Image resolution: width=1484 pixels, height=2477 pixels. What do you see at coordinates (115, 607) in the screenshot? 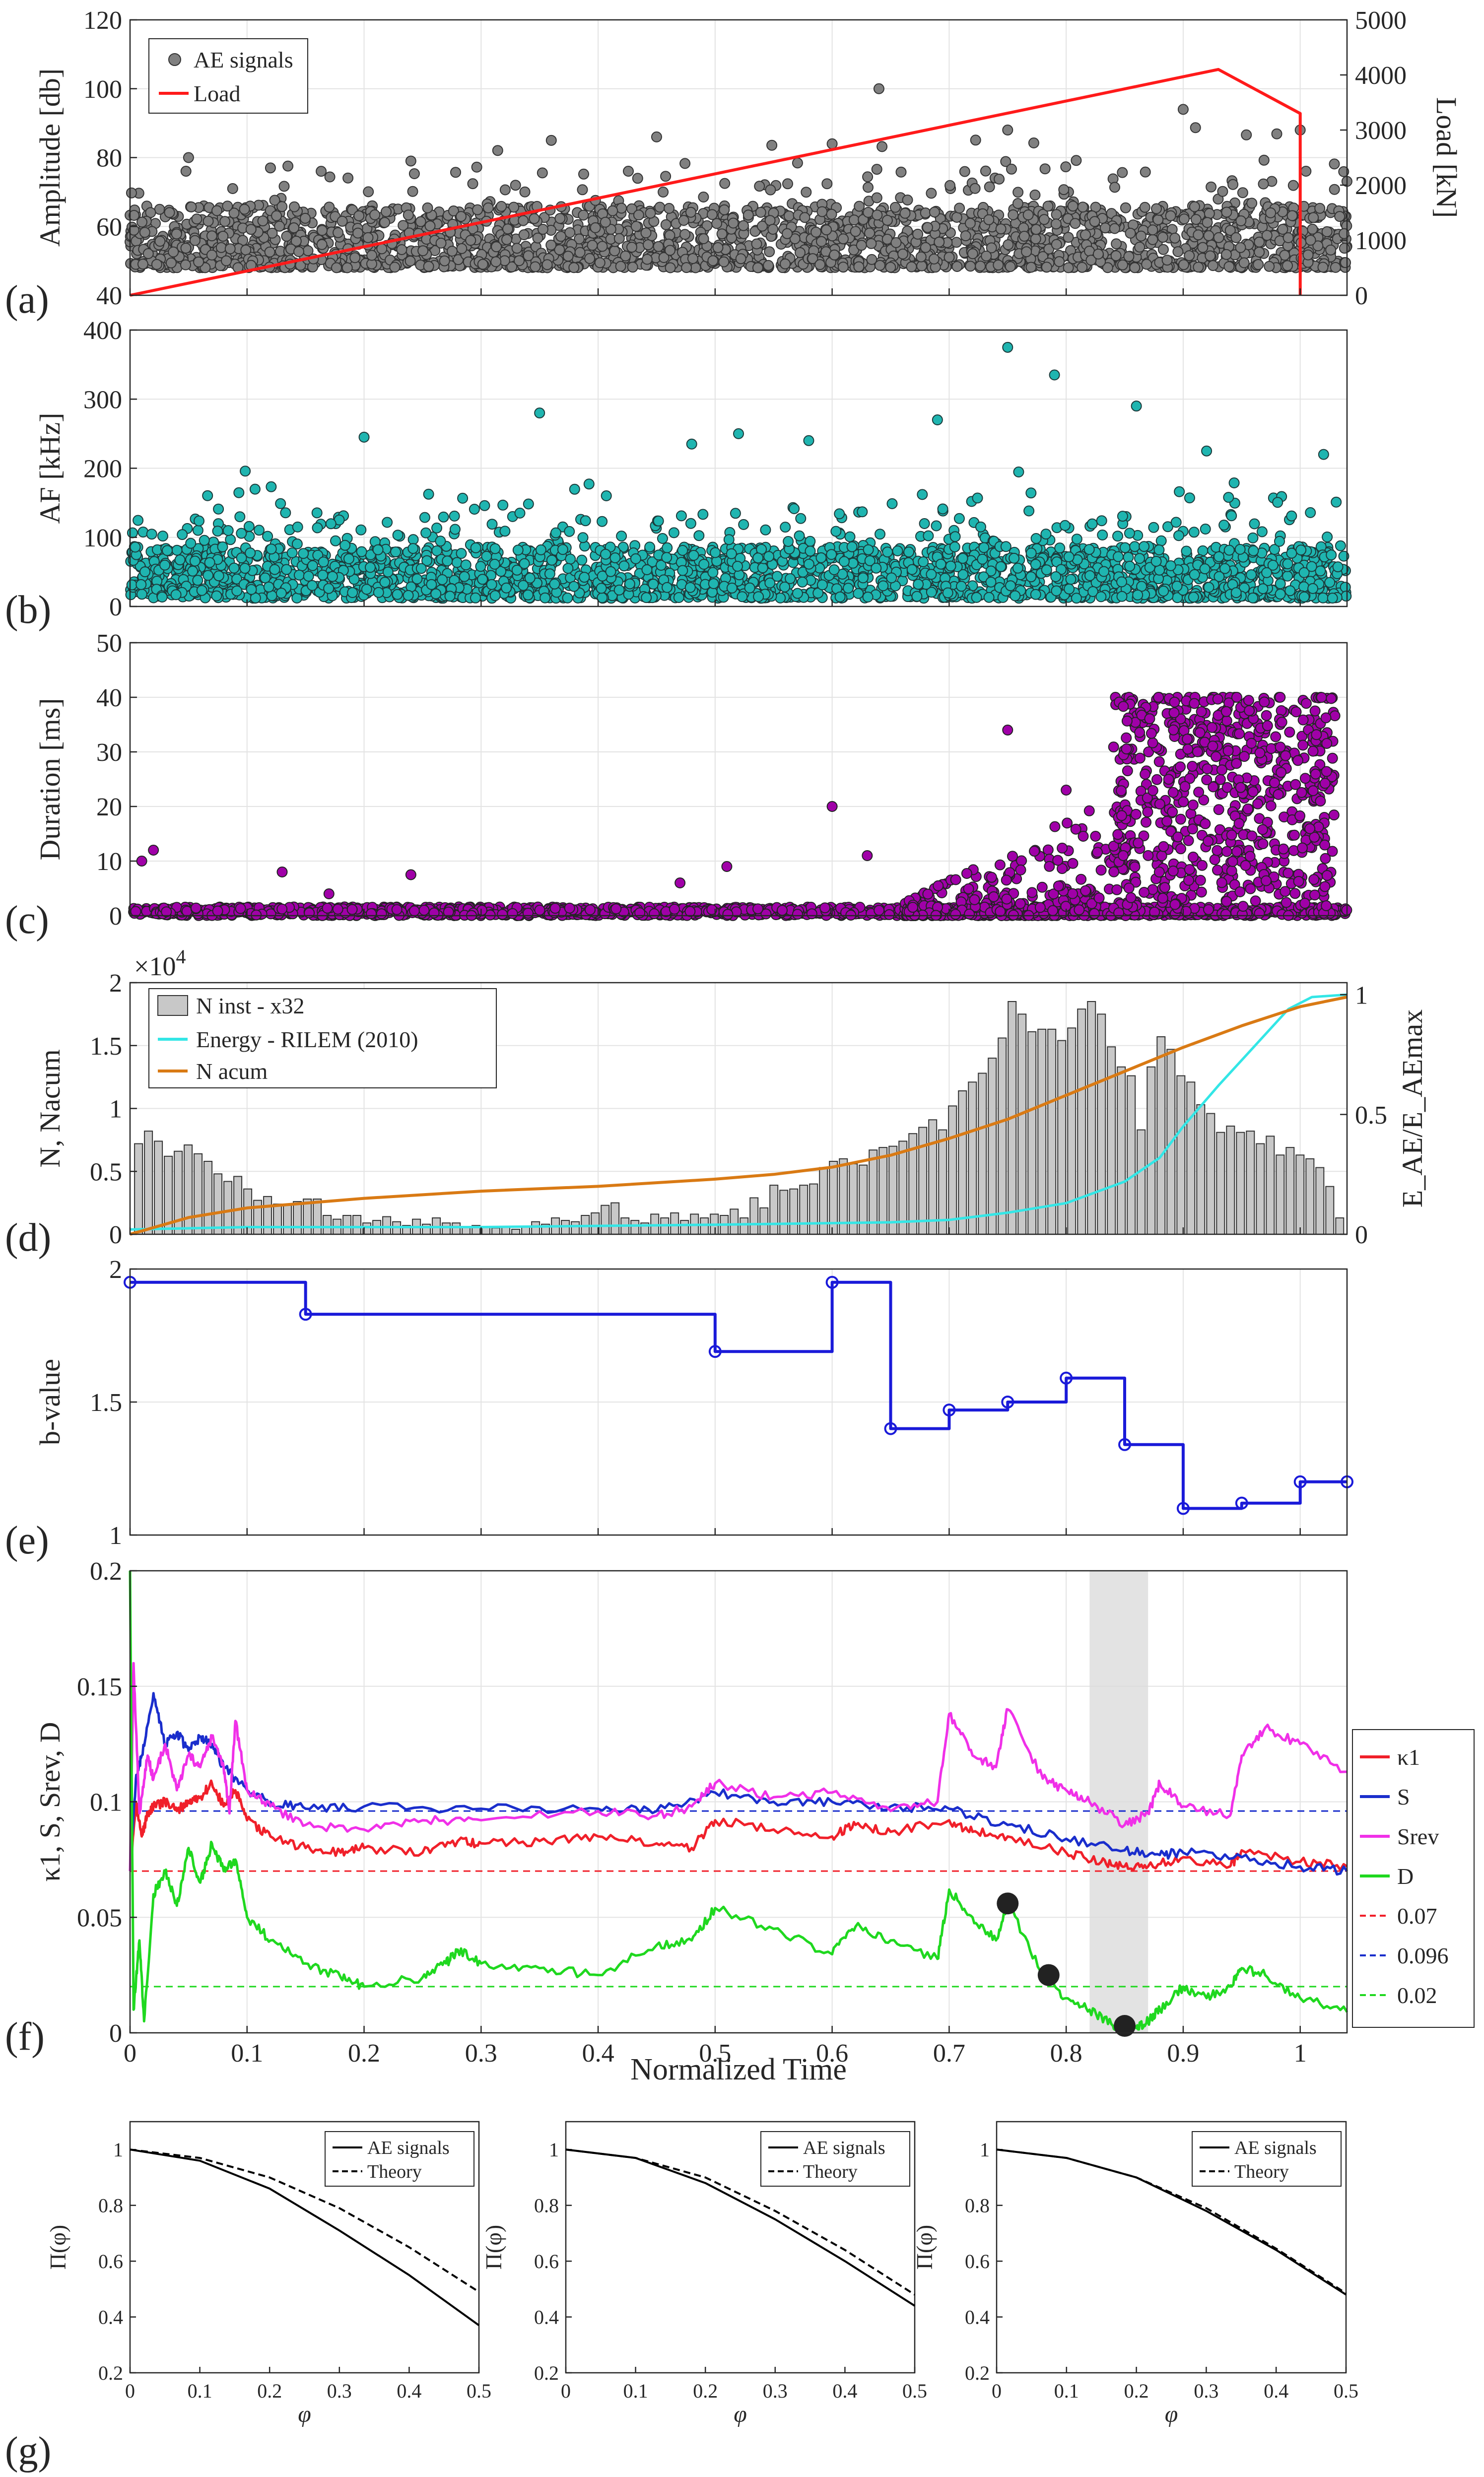
I see `y-tick-label: 0` at bounding box center [115, 607].